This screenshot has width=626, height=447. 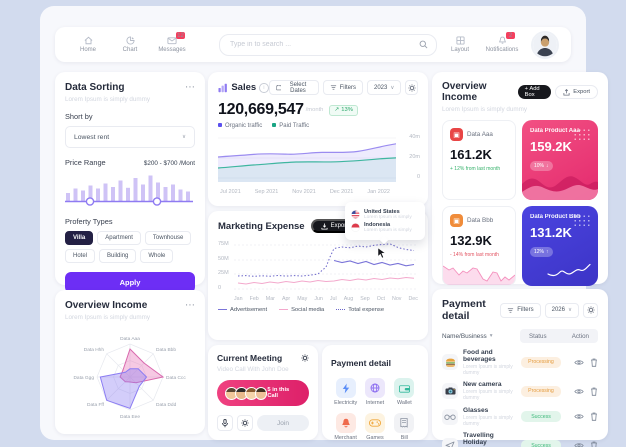 What do you see at coordinates (83, 378) in the screenshot?
I see `svg-text: Data Ggg` at bounding box center [83, 378].